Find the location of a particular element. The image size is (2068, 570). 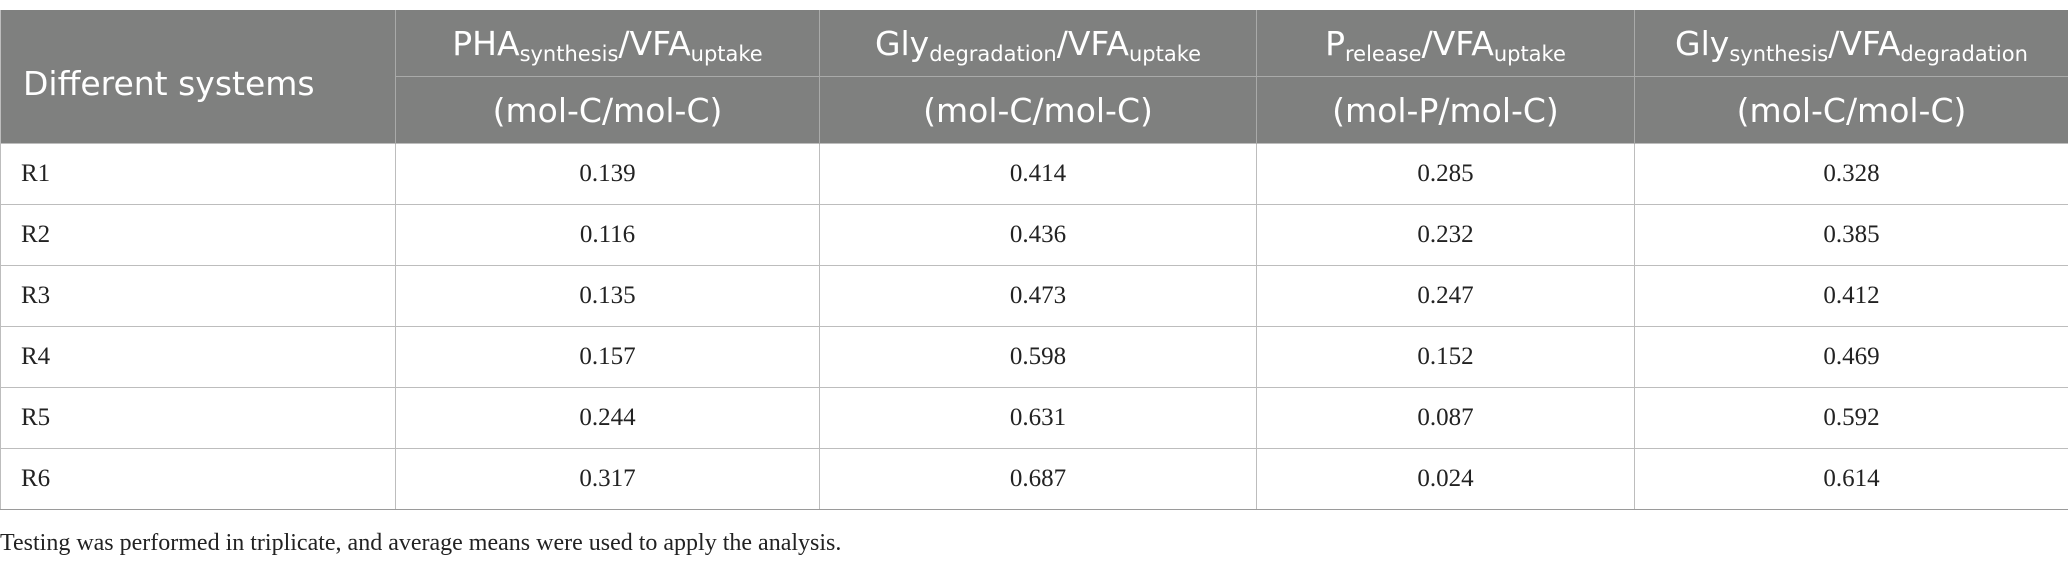

value-cell: 0.024 is located at coordinates (1445, 479).